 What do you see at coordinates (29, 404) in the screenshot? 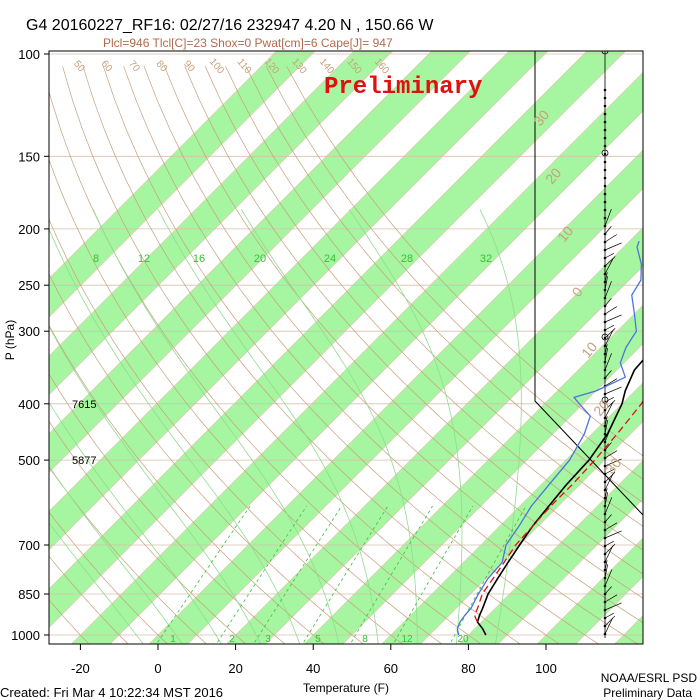
I see `y-tick-label: 400` at bounding box center [29, 404].